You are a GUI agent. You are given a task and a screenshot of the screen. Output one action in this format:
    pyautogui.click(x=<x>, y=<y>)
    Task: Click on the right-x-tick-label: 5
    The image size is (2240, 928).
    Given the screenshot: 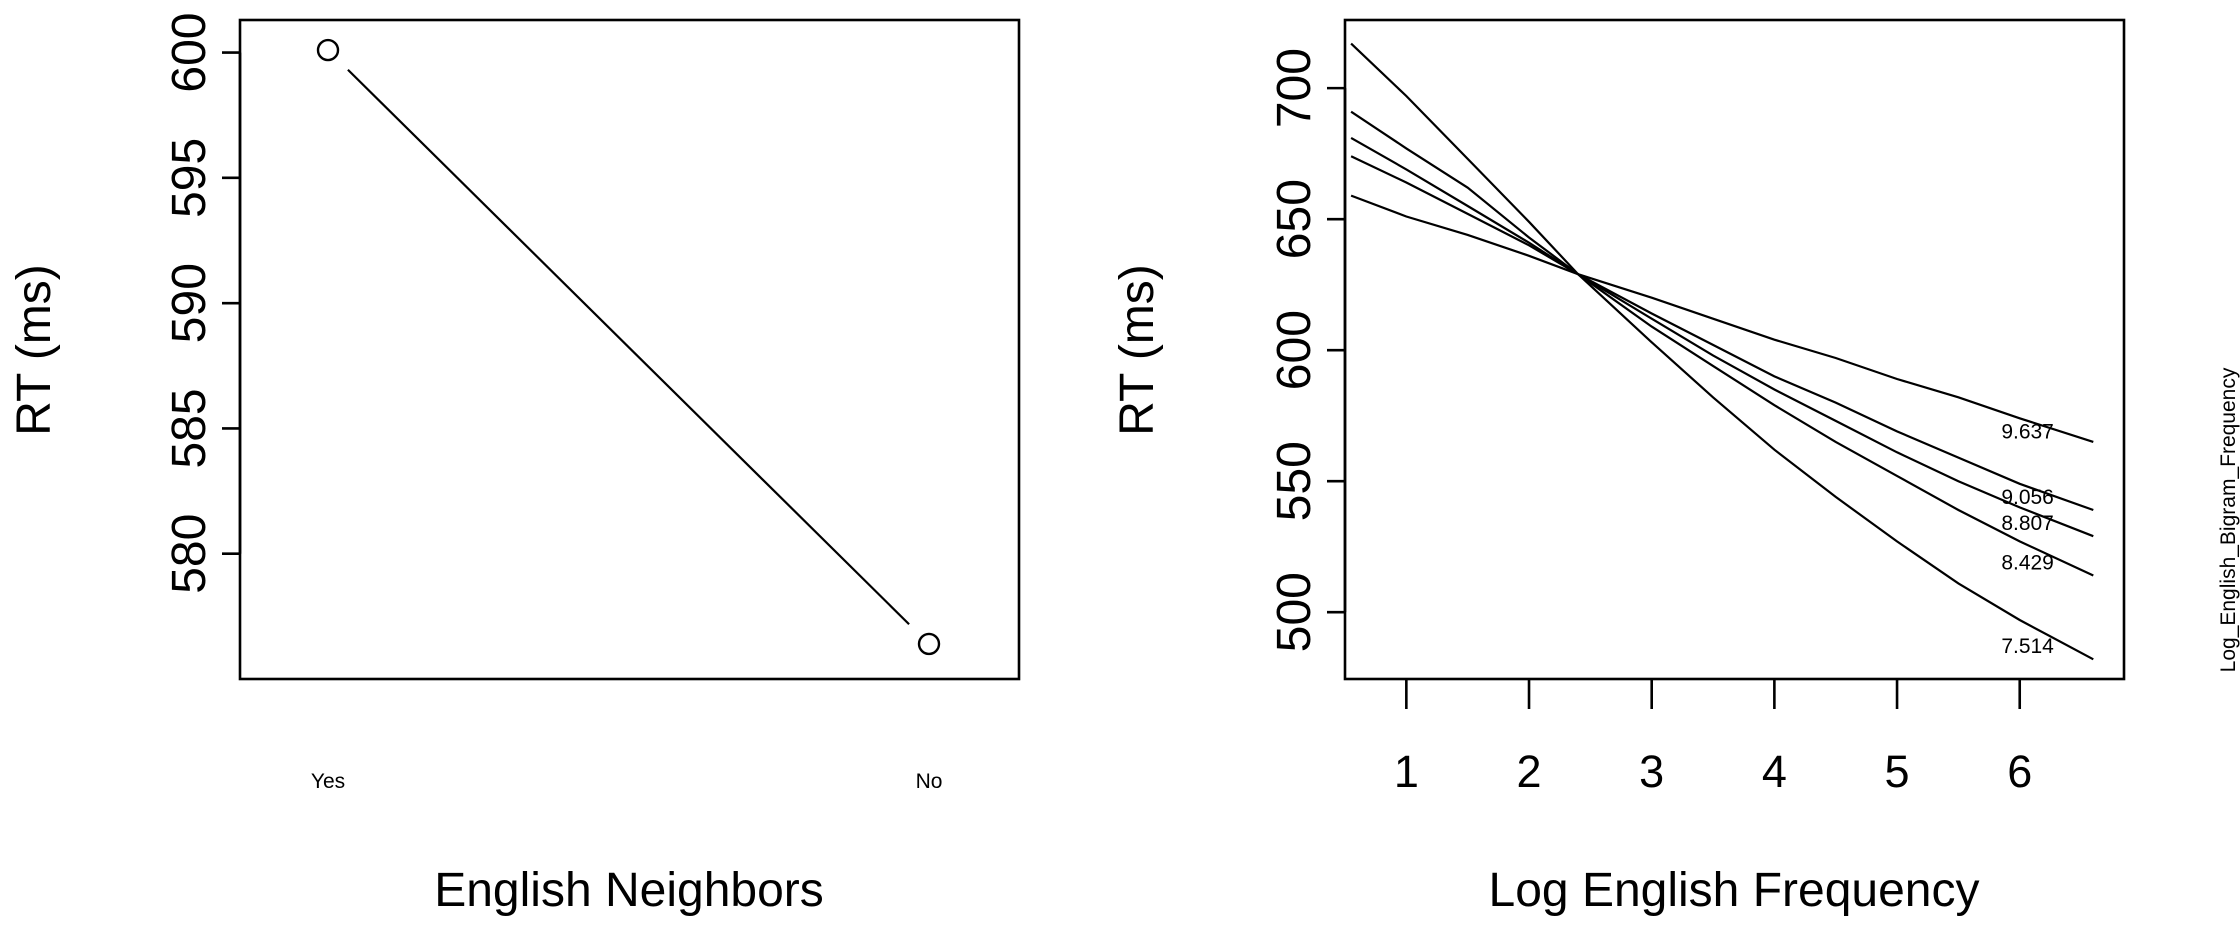 What is the action you would take?
    pyautogui.click(x=1897, y=771)
    